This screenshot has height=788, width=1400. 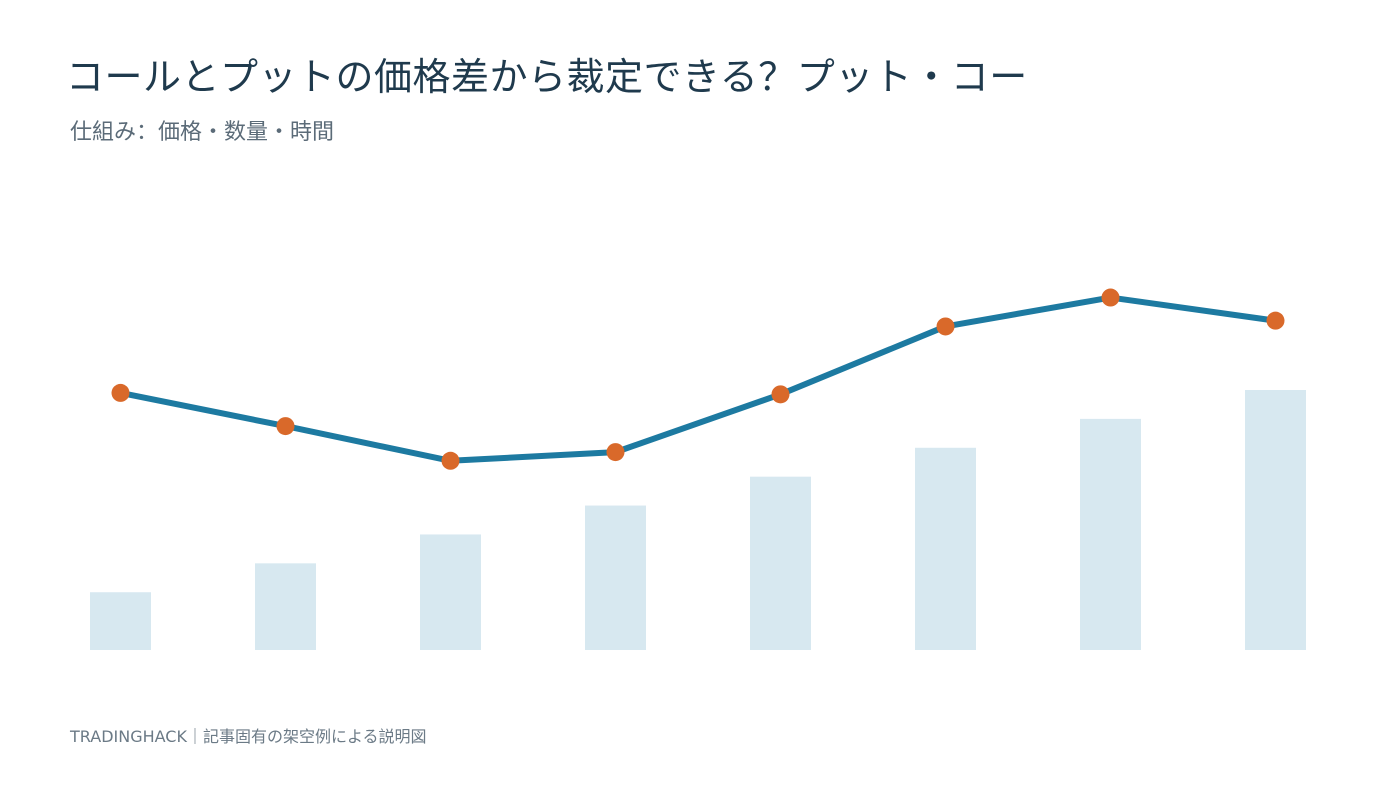 What do you see at coordinates (248, 736) in the screenshot?
I see `footer-credit: TRADINGHACK｜記事固有の架空例による説明図` at bounding box center [248, 736].